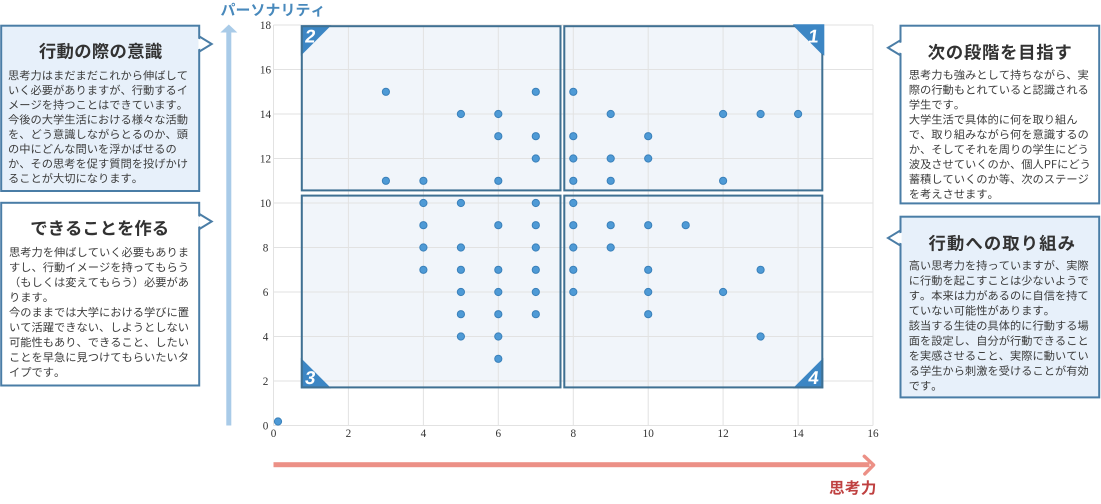 This screenshot has height=504, width=1101. What do you see at coordinates (813, 35) in the screenshot?
I see `svg-text: 1` at bounding box center [813, 35].